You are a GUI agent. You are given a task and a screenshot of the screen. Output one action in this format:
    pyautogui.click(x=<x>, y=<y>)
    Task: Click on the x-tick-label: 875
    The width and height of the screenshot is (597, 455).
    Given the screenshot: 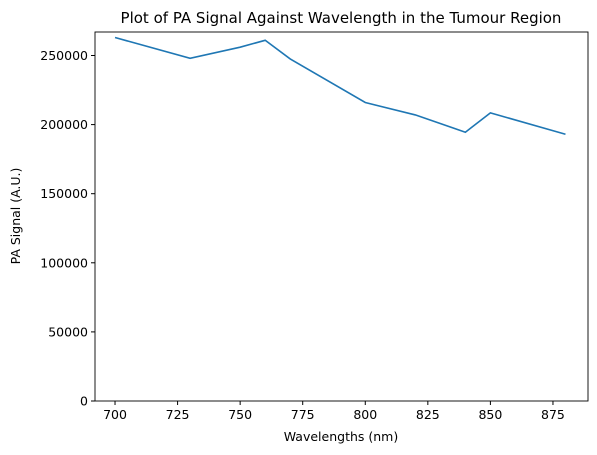 What is the action you would take?
    pyautogui.click(x=553, y=414)
    